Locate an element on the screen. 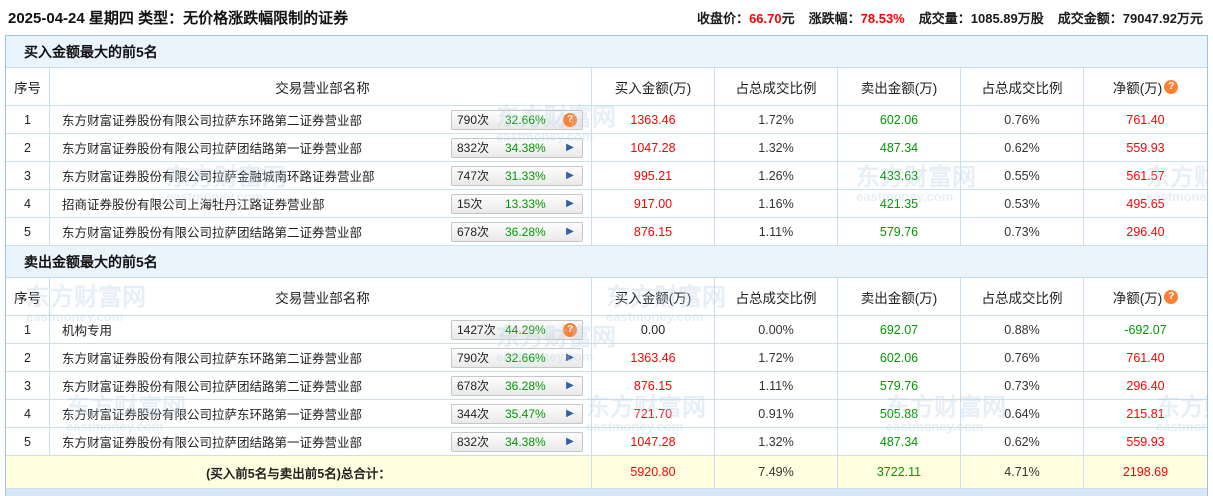 Image resolution: width=1213 pixels, height=496 pixels. win-rate: 32.66% is located at coordinates (525, 357).